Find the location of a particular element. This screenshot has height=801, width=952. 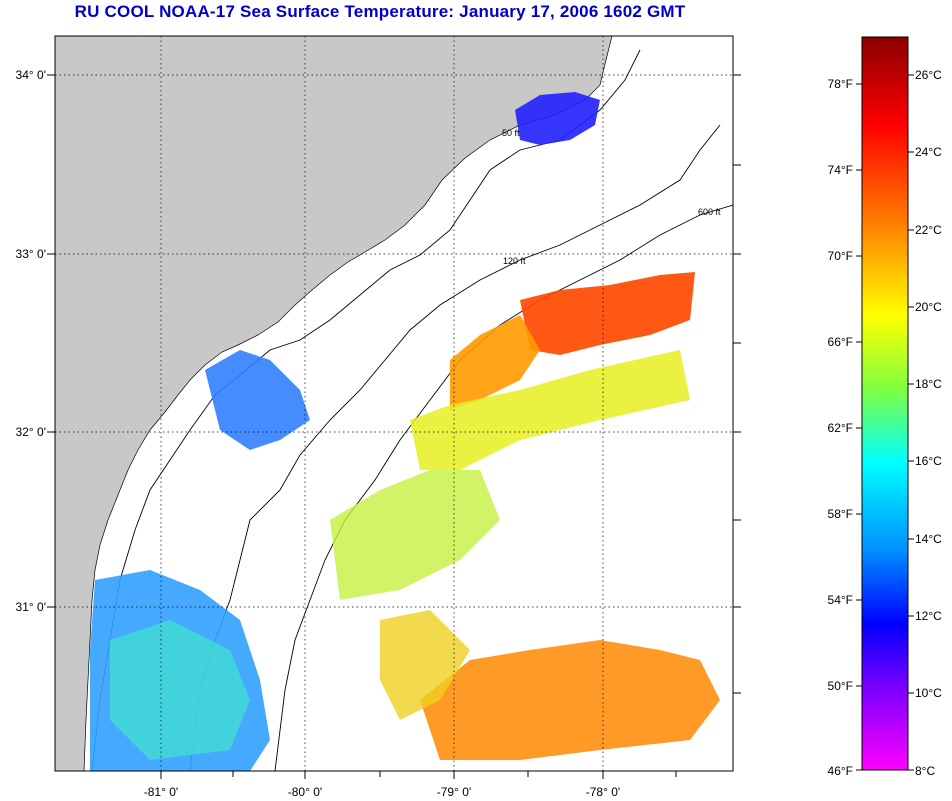

sst-yellow-band is located at coordinates (550, 410).